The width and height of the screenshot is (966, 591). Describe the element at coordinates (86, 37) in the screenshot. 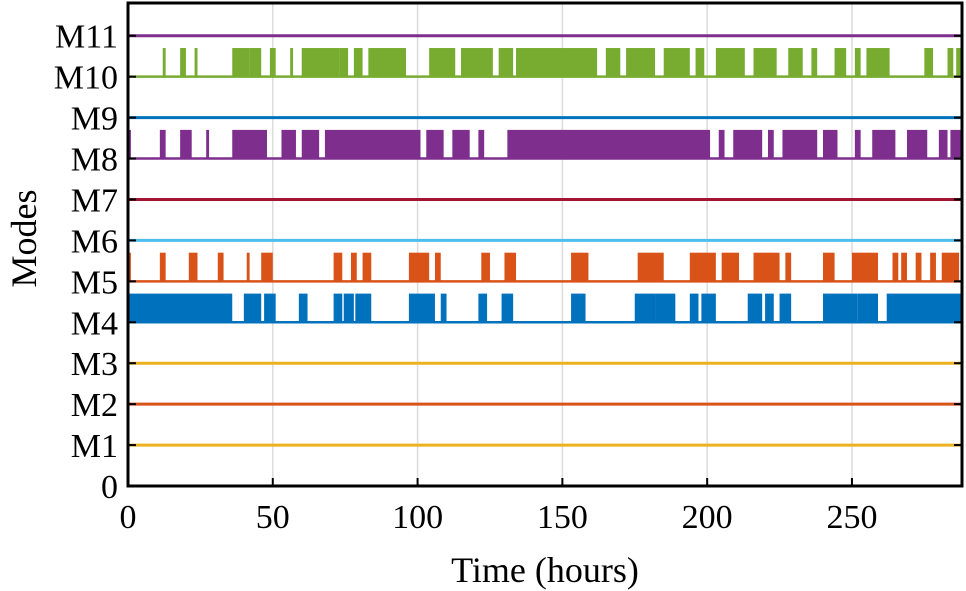

I see `y-tick-label: M11` at that location.